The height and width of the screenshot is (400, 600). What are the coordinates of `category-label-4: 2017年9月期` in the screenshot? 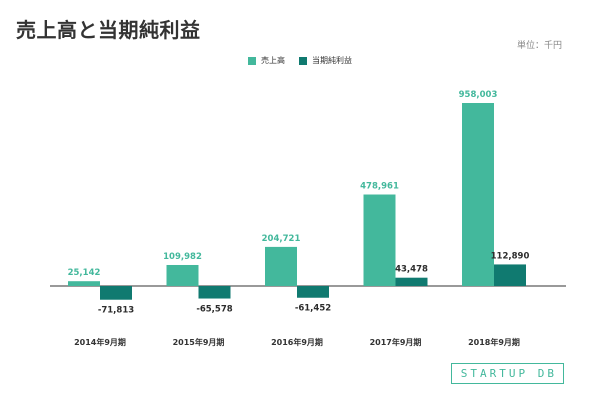 It's located at (396, 342).